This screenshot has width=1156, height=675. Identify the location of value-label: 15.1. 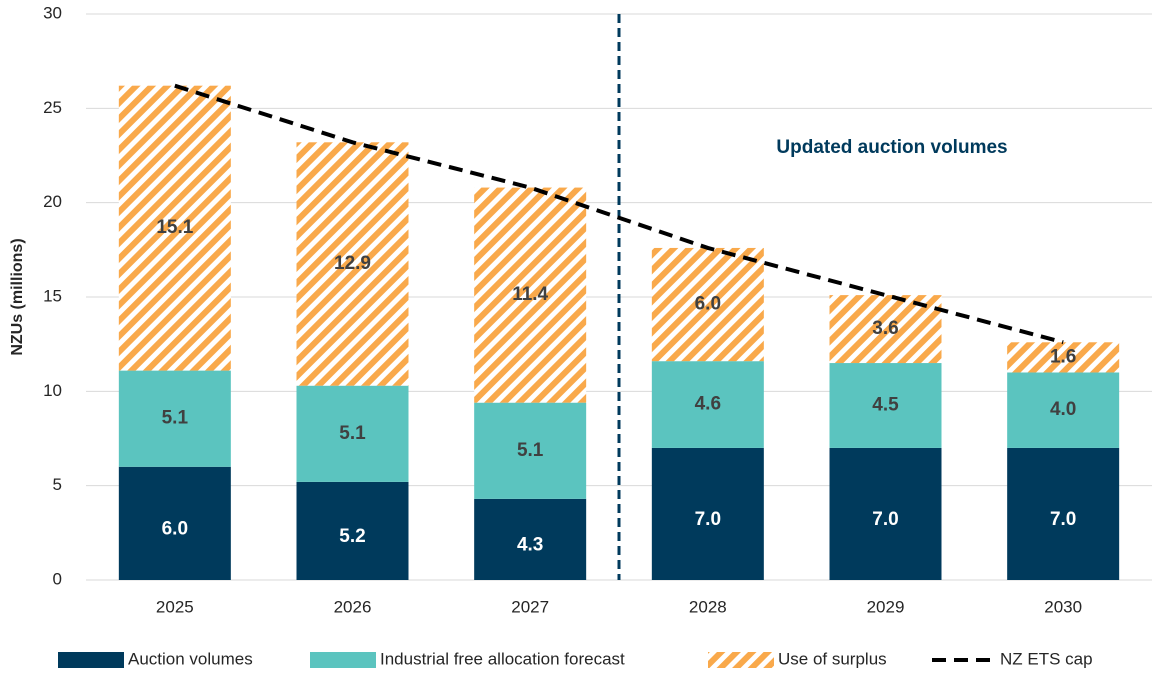
(174, 227).